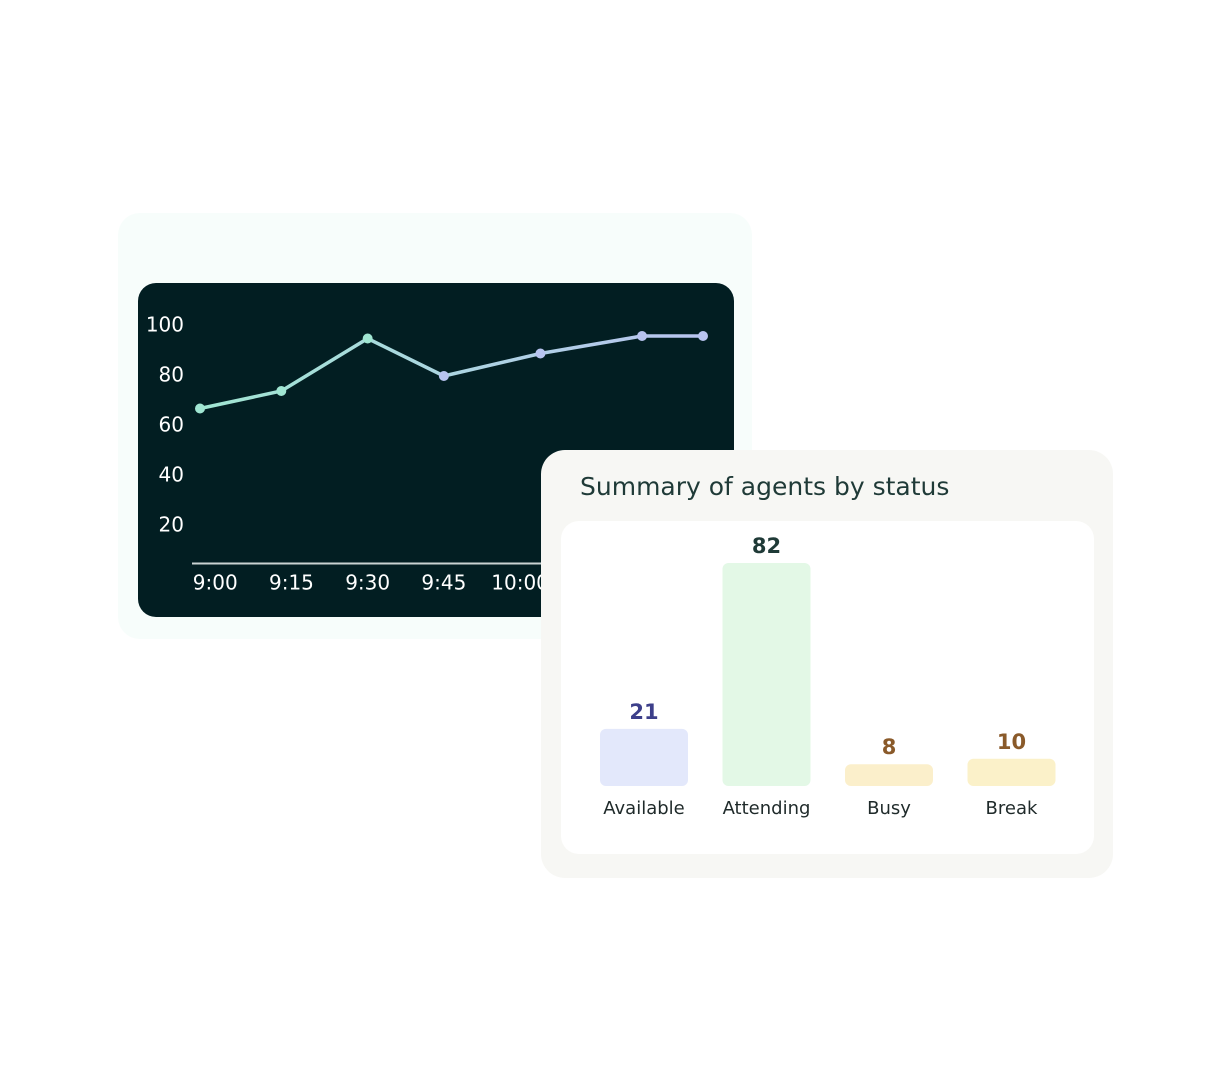 This screenshot has height=1088, width=1232. I want to click on bar-value: 10, so click(1011, 742).